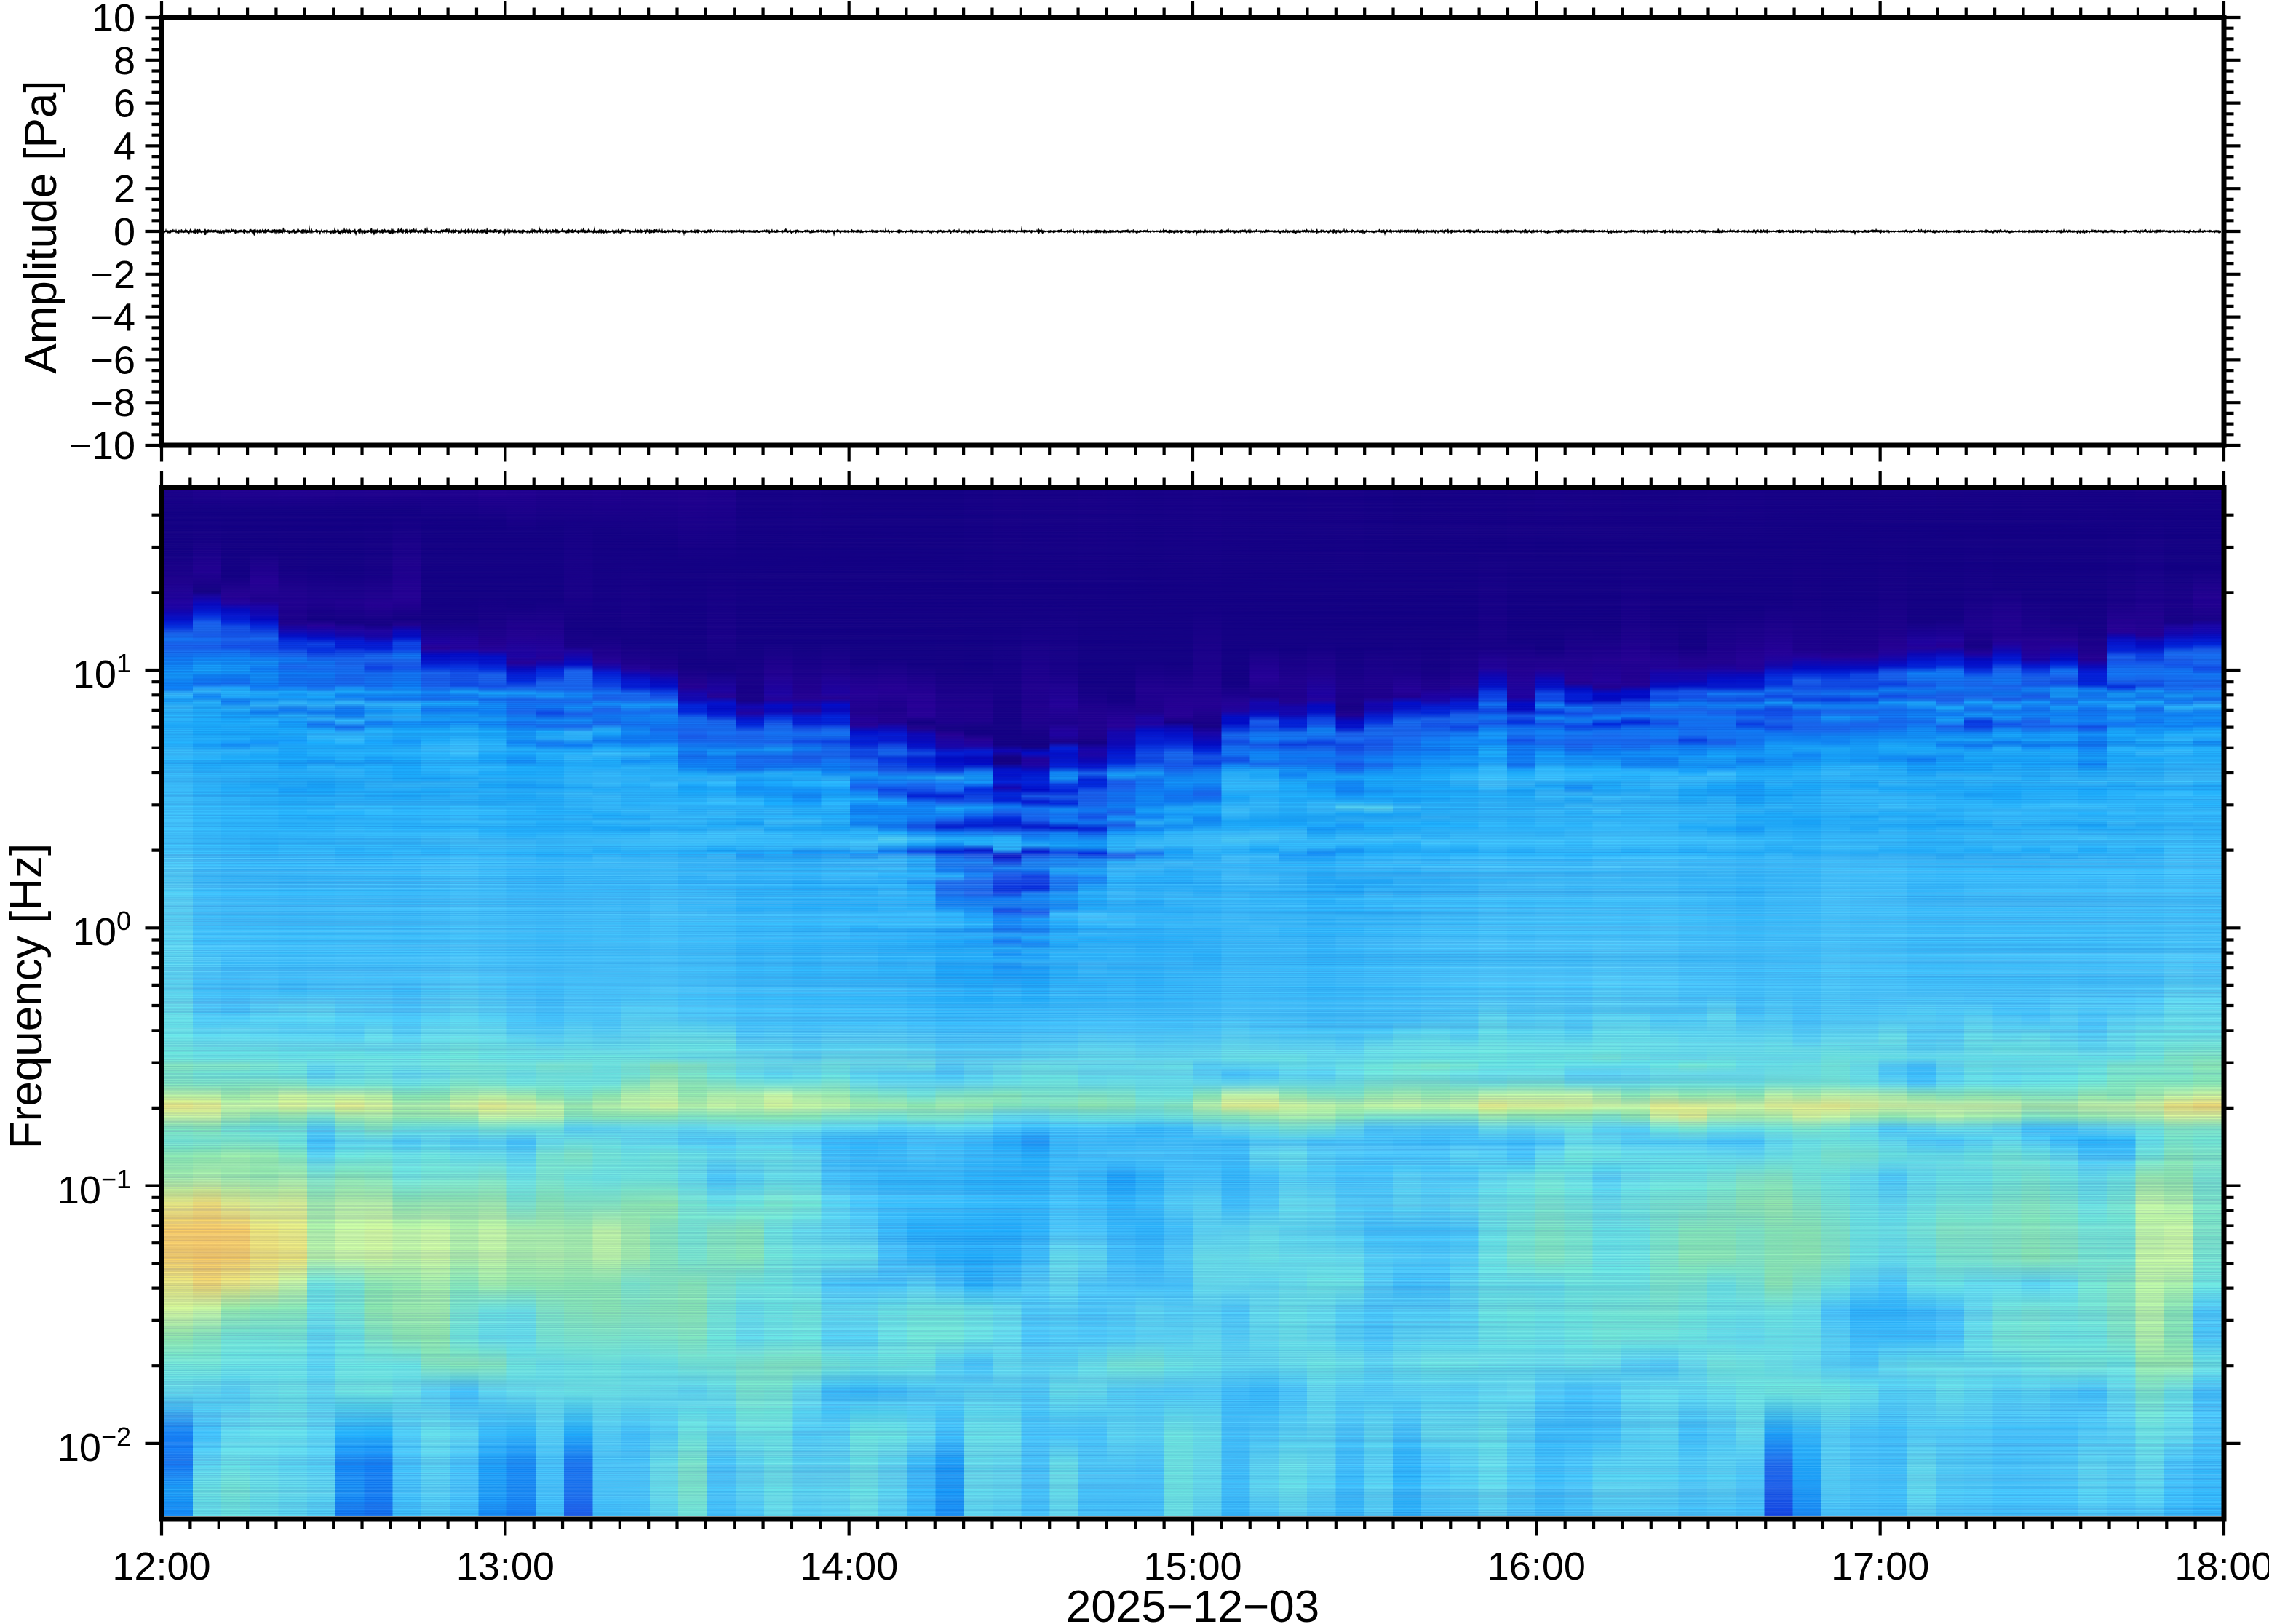 This screenshot has height=1624, width=2269. What do you see at coordinates (112, 318) in the screenshot?
I see `svg-text: −4` at bounding box center [112, 318].